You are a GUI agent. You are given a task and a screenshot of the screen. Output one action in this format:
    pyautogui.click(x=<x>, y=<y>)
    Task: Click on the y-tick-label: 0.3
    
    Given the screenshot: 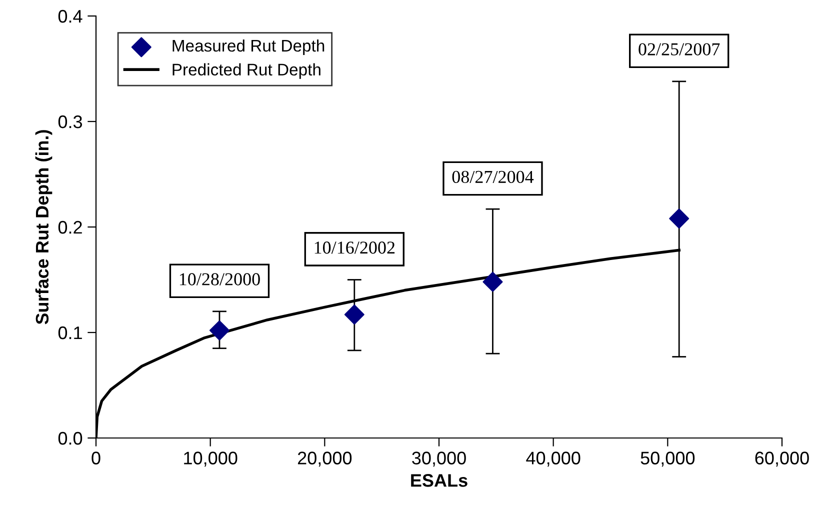 What is the action you would take?
    pyautogui.click(x=70, y=121)
    